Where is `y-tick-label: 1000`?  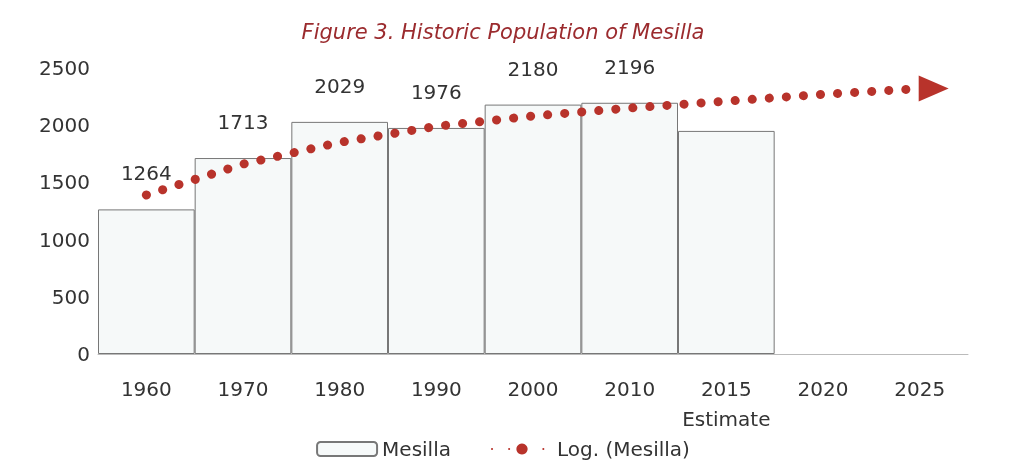
y-tick-label: 1000 is located at coordinates (64, 239).